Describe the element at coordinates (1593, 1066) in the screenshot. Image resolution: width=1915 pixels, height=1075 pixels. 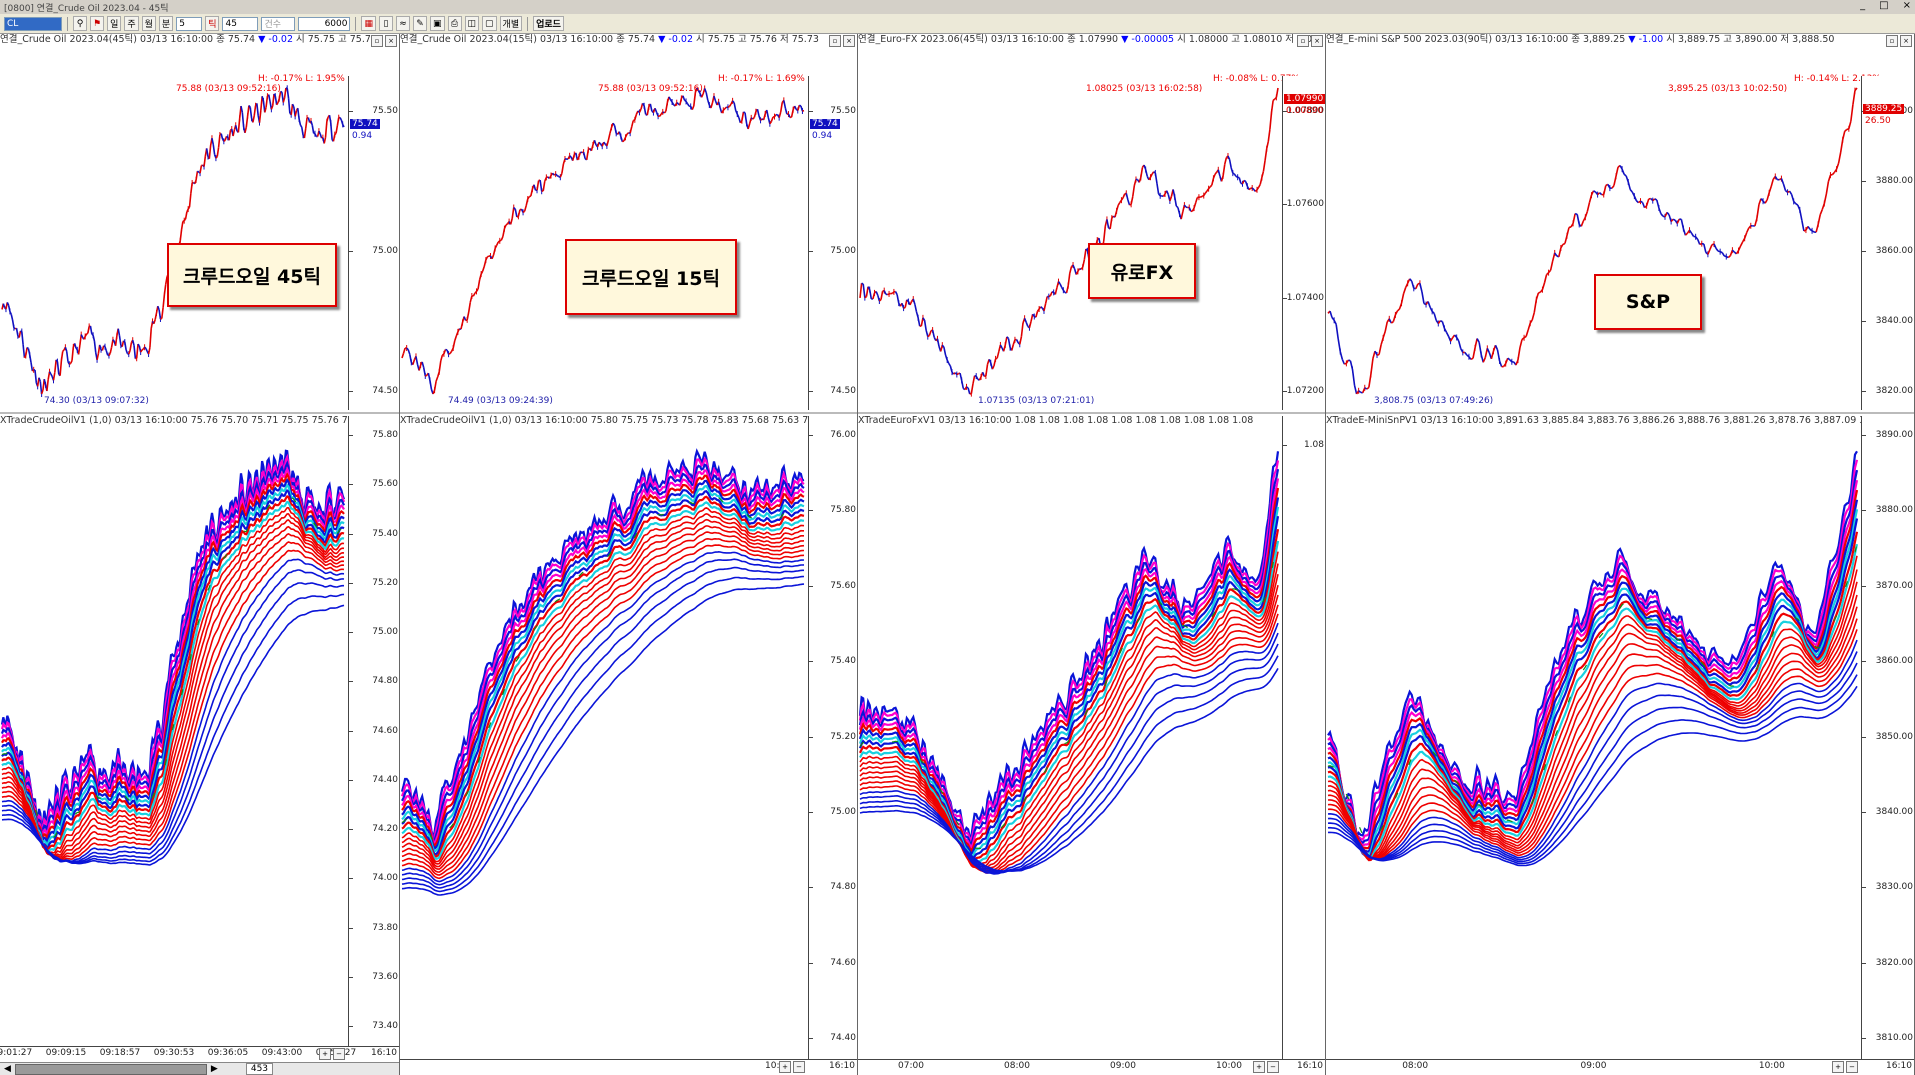
I see `x-tick-label: 09:00` at that location.